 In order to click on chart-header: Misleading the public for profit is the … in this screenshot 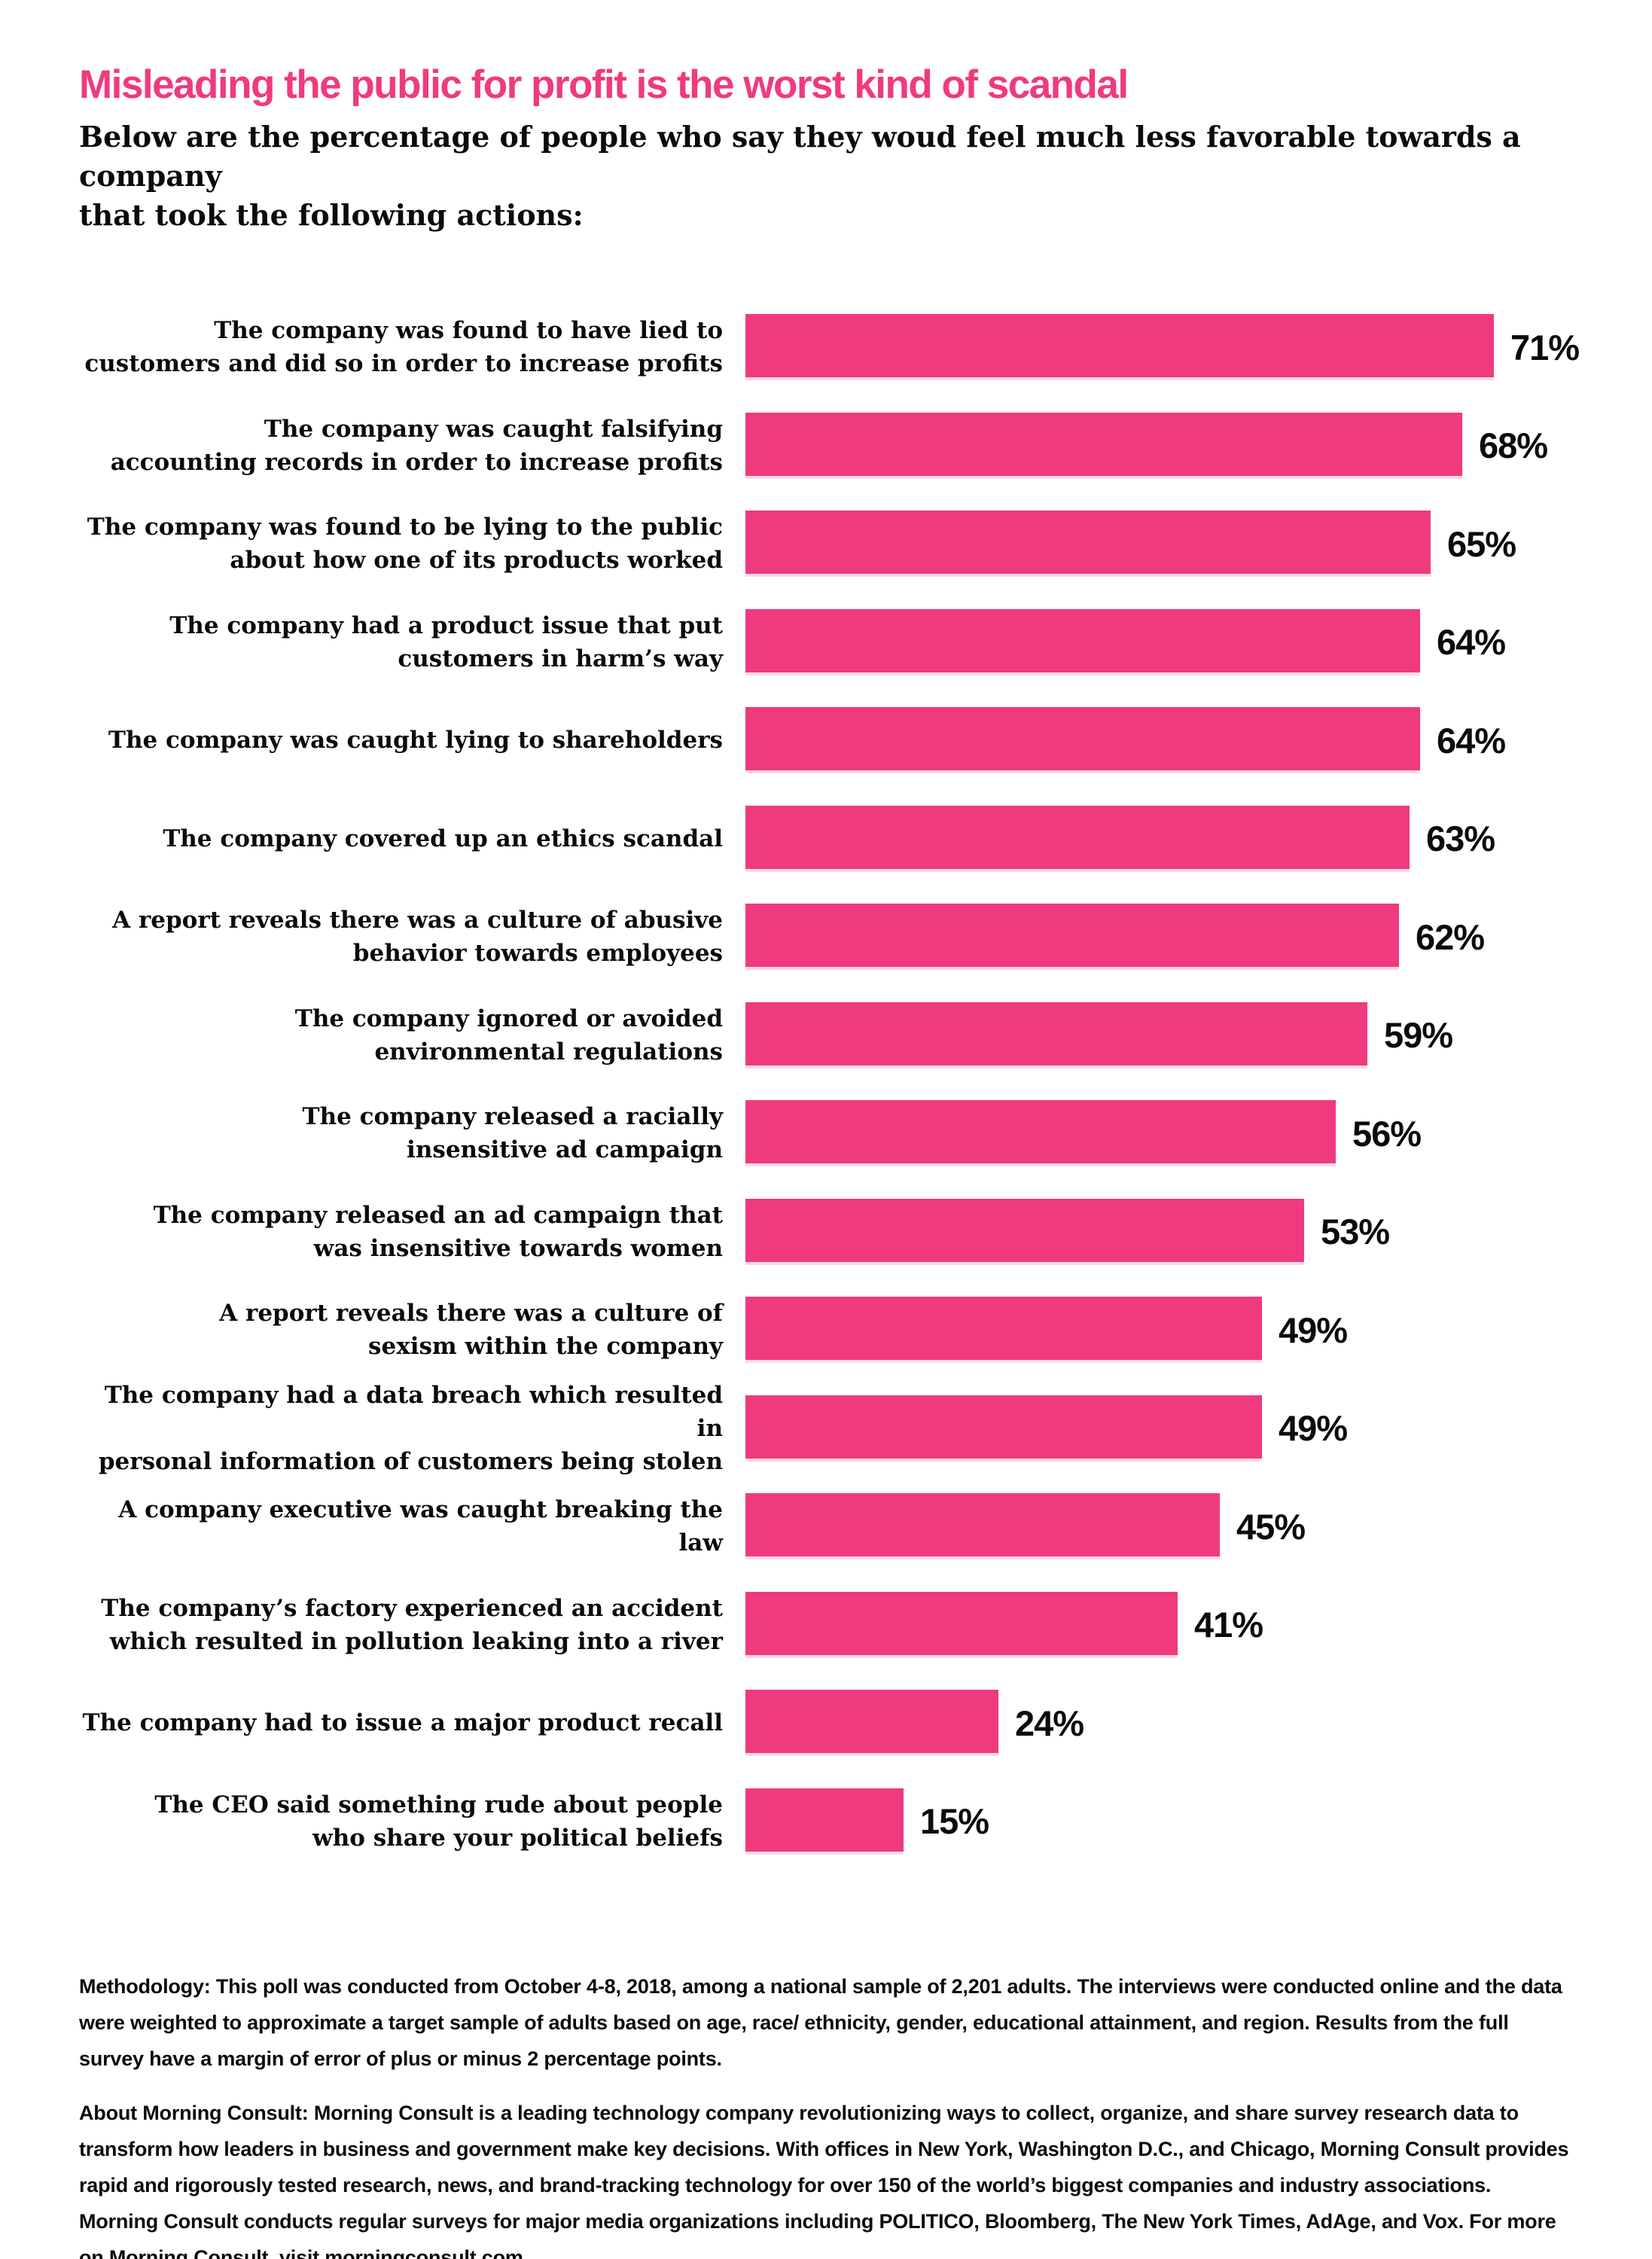, I will do `click(826, 117)`.